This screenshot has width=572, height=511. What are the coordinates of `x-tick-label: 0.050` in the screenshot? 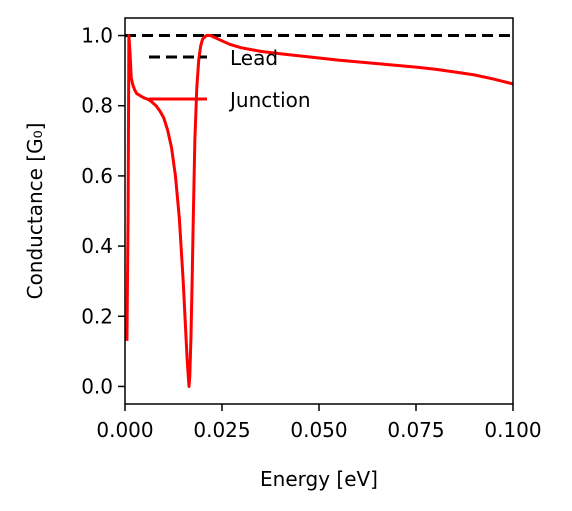 It's located at (318, 430).